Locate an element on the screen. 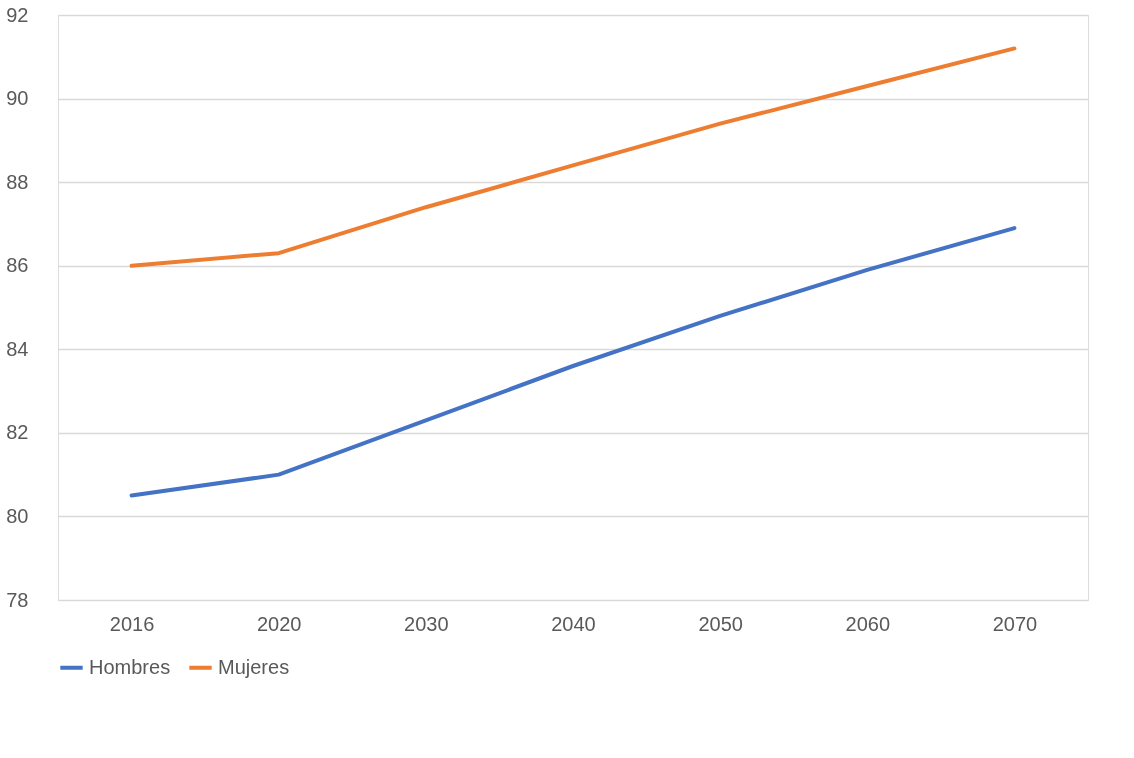  y-tick-label: 88 is located at coordinates (17, 181).